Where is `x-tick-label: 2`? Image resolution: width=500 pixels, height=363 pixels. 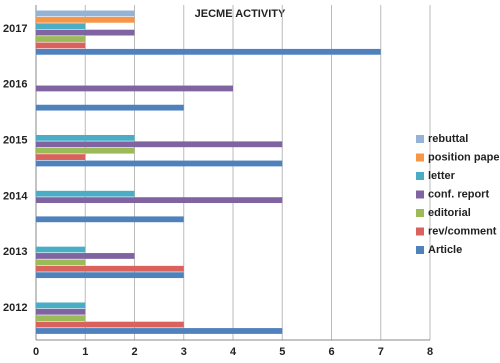 x-tick-label: 2 is located at coordinates (134, 352).